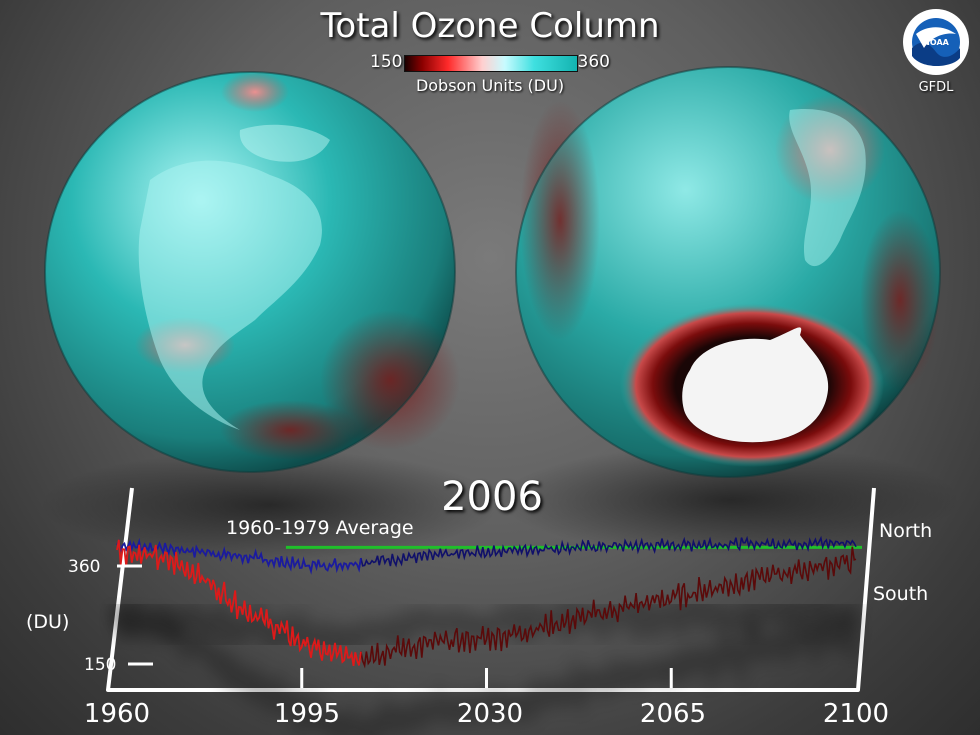 Image resolution: width=980 pixels, height=735 pixels. I want to click on antarctica-landmass, so click(755, 385).